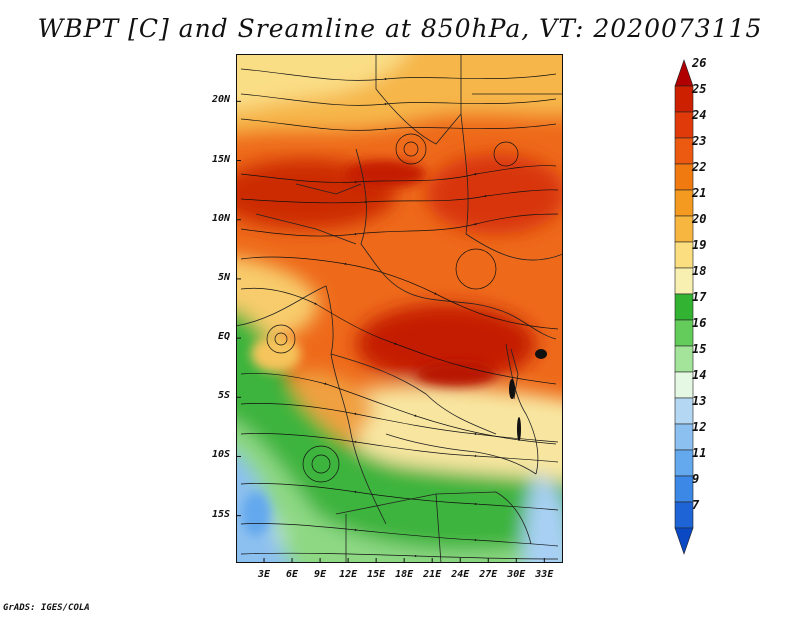  I want to click on colorbar-label: 23, so click(699, 141).